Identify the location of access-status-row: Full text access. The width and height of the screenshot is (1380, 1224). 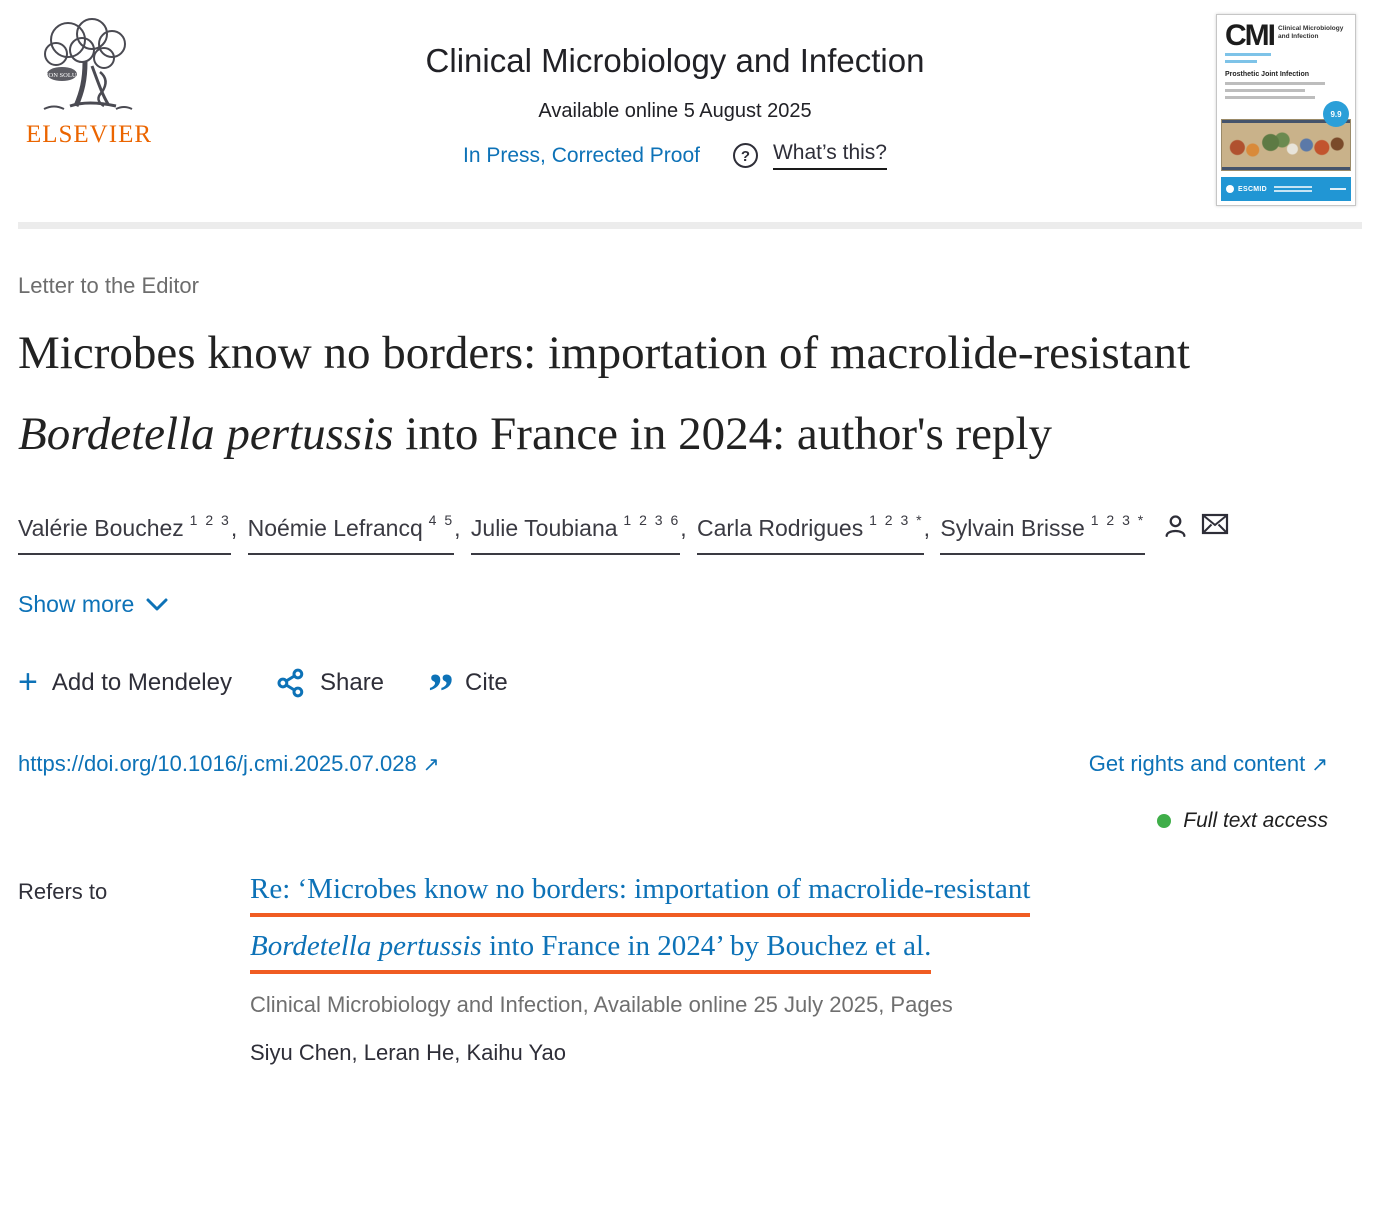
(673, 821).